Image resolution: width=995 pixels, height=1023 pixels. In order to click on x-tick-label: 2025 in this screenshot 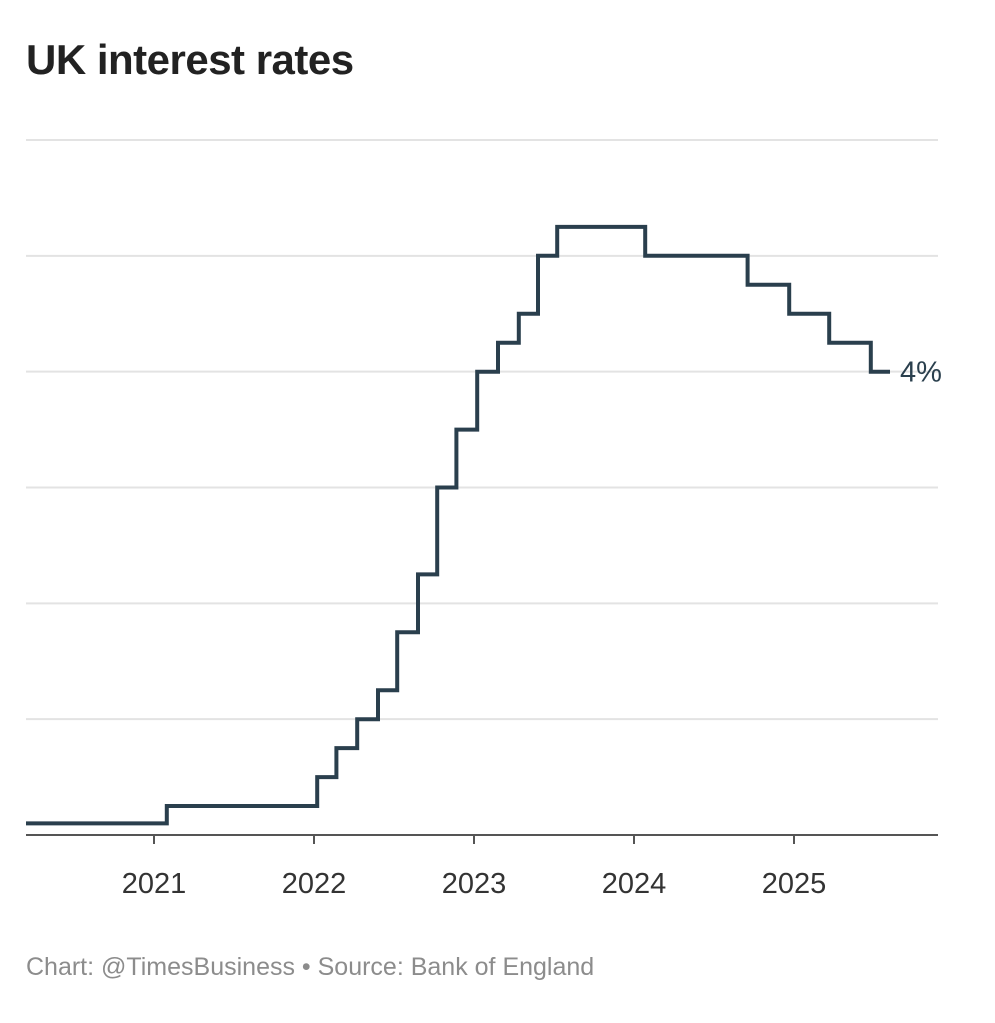, I will do `click(794, 884)`.